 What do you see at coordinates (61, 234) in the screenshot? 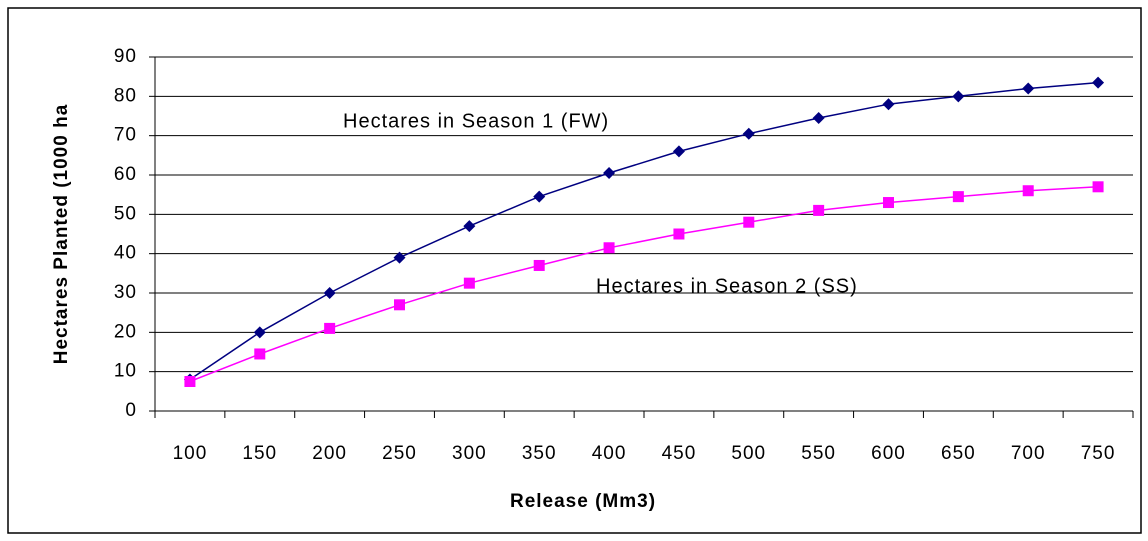
I see `y-axis-title: Hectares Planted (1000 ha` at bounding box center [61, 234].